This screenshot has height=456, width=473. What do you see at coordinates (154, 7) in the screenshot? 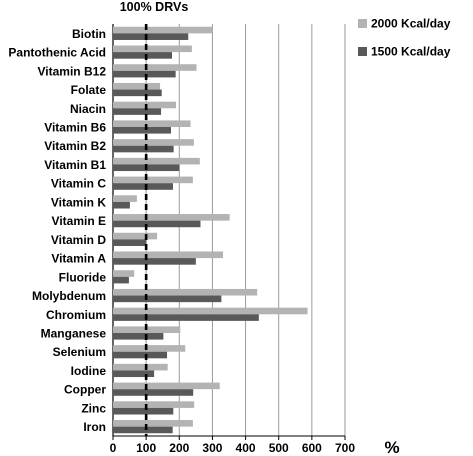
I see `chart-title: 100% DRVs` at bounding box center [154, 7].